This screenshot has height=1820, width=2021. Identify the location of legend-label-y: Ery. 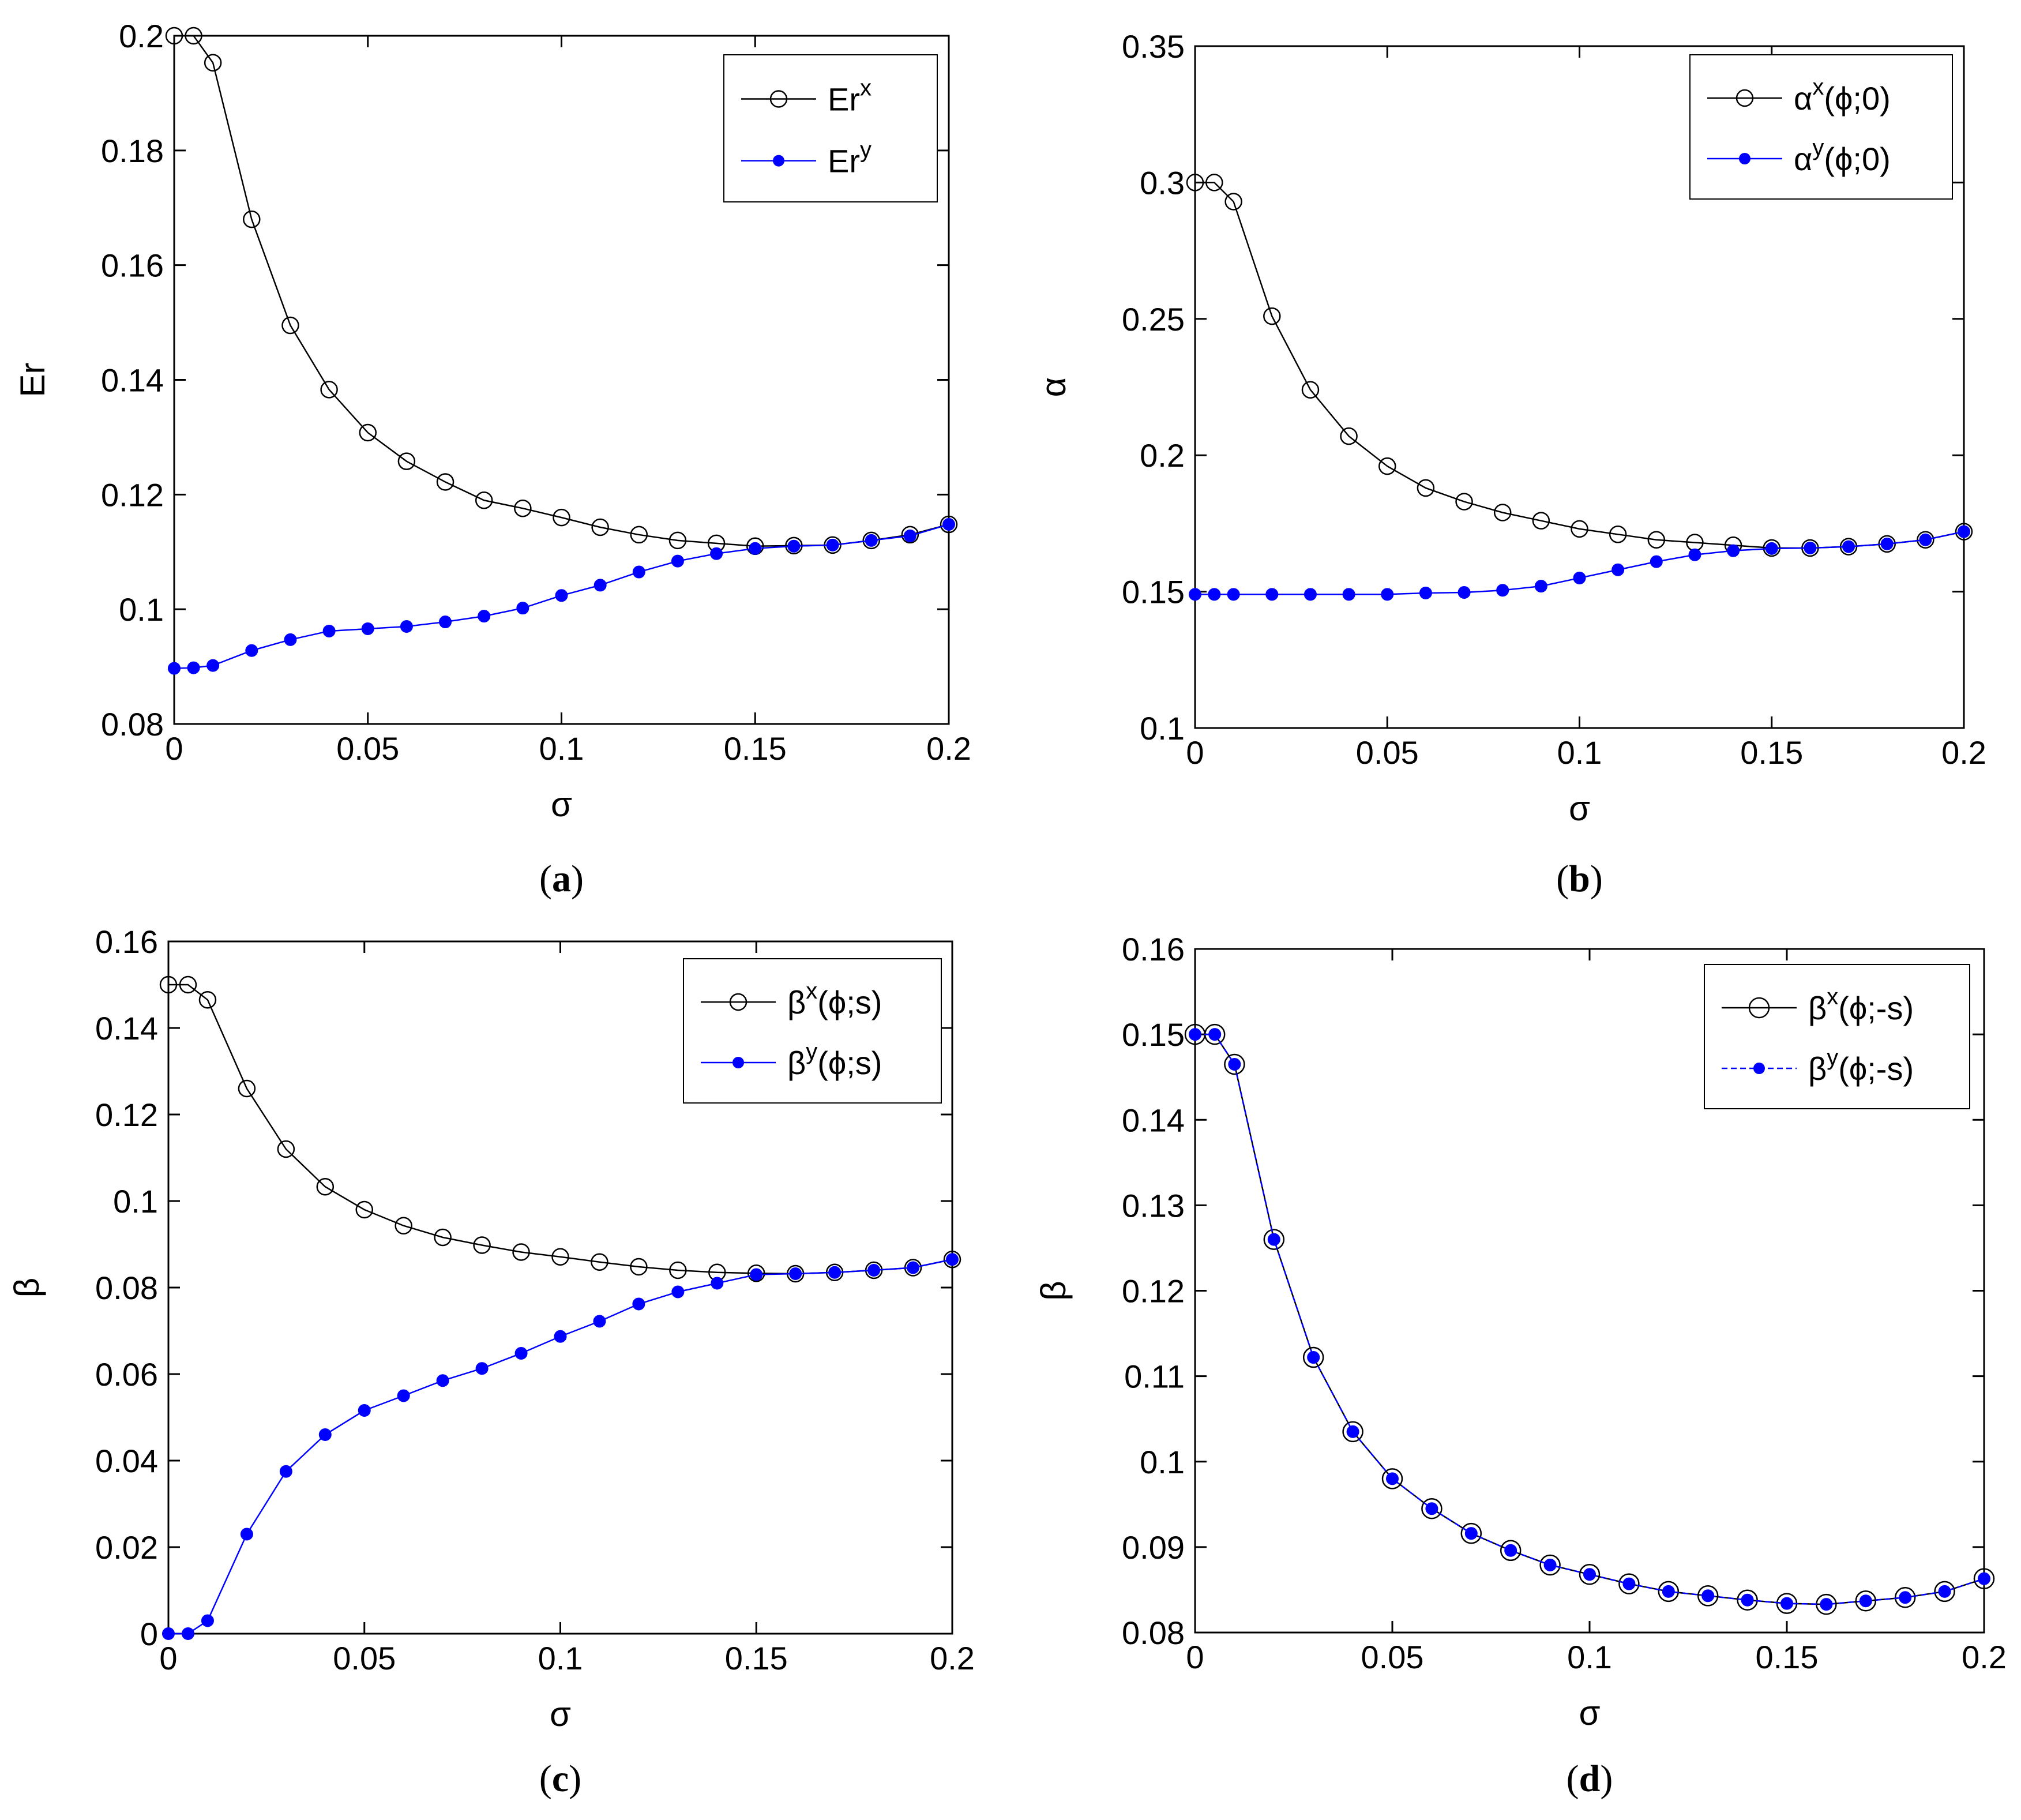
(849, 158).